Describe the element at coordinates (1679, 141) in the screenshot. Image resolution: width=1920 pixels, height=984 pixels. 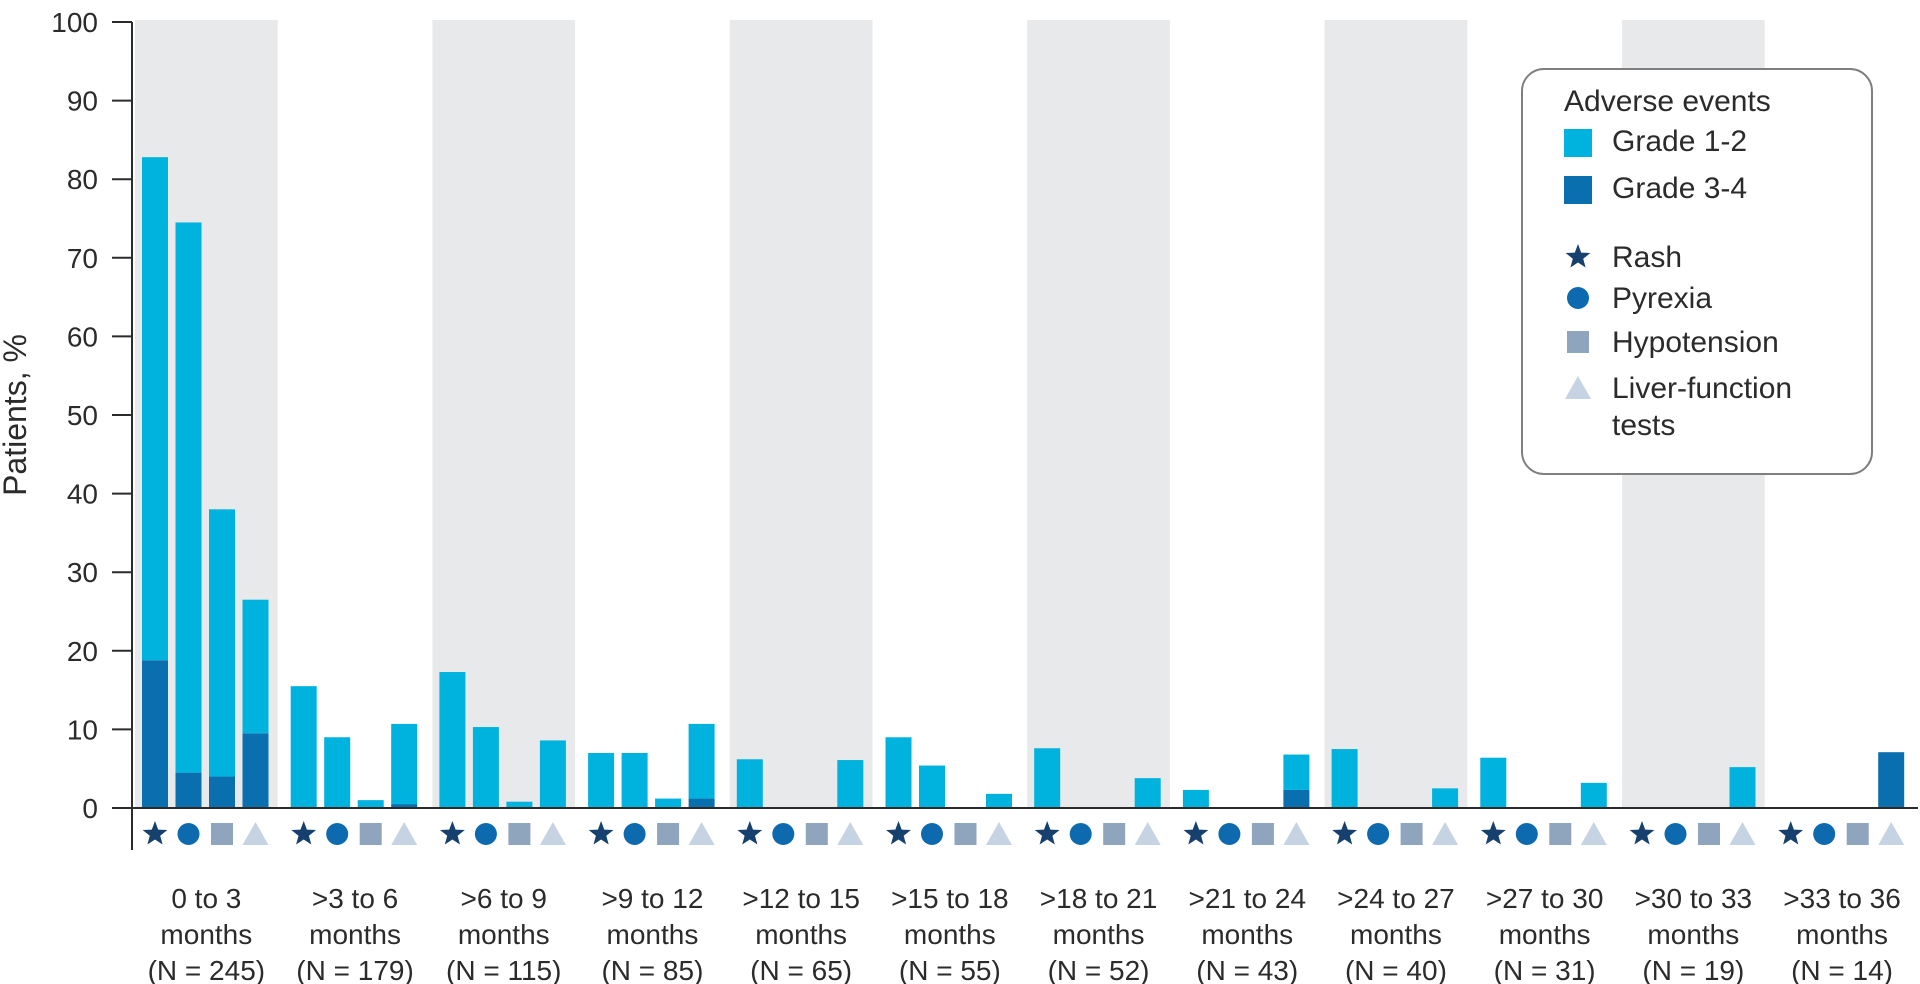
I see `legend-label: Grade 1-2` at that location.